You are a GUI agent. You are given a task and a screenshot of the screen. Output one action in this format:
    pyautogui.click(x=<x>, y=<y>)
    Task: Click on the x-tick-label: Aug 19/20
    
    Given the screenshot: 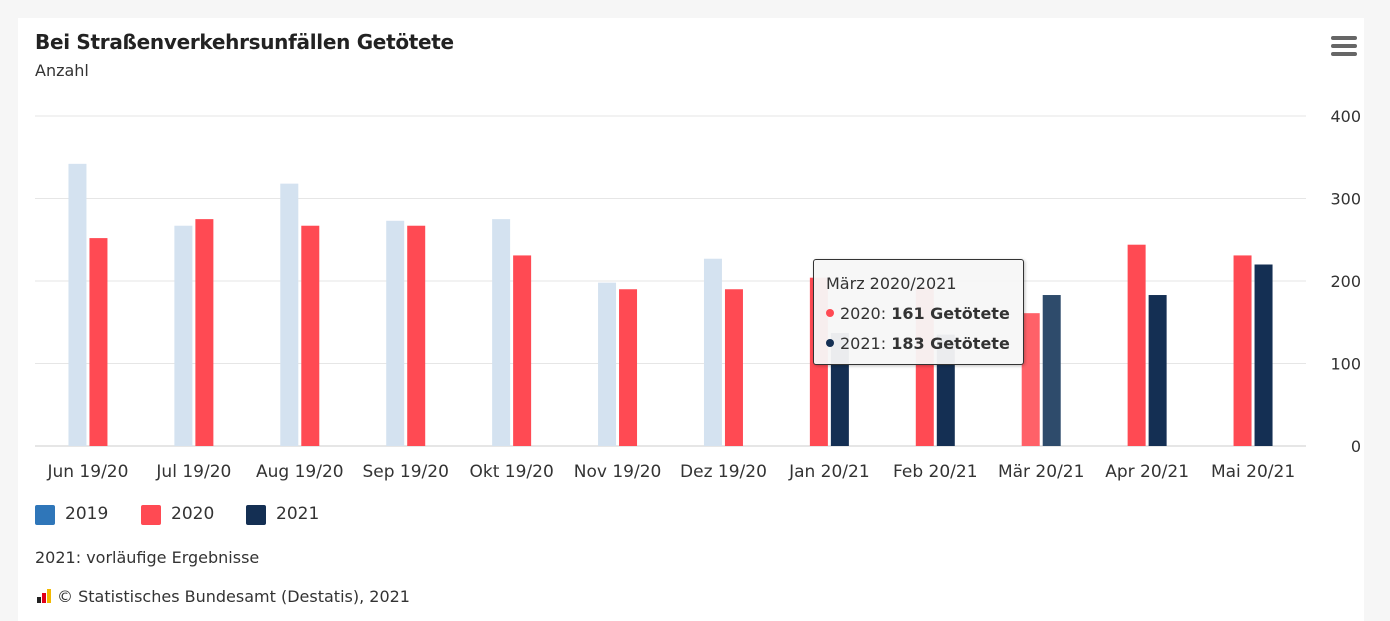 What is the action you would take?
    pyautogui.click(x=300, y=472)
    